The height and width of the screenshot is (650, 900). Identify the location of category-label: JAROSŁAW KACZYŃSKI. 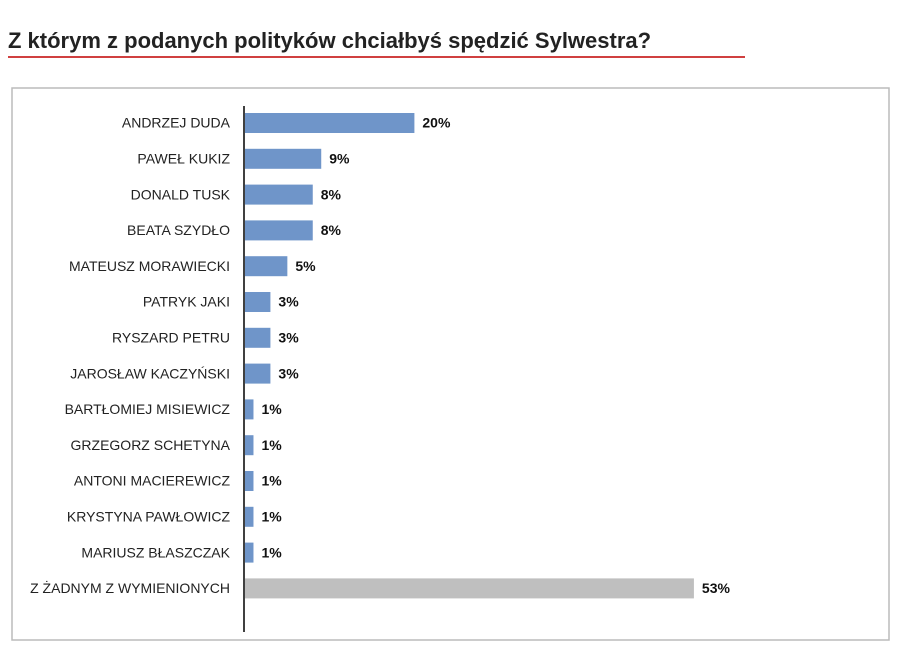
(150, 373).